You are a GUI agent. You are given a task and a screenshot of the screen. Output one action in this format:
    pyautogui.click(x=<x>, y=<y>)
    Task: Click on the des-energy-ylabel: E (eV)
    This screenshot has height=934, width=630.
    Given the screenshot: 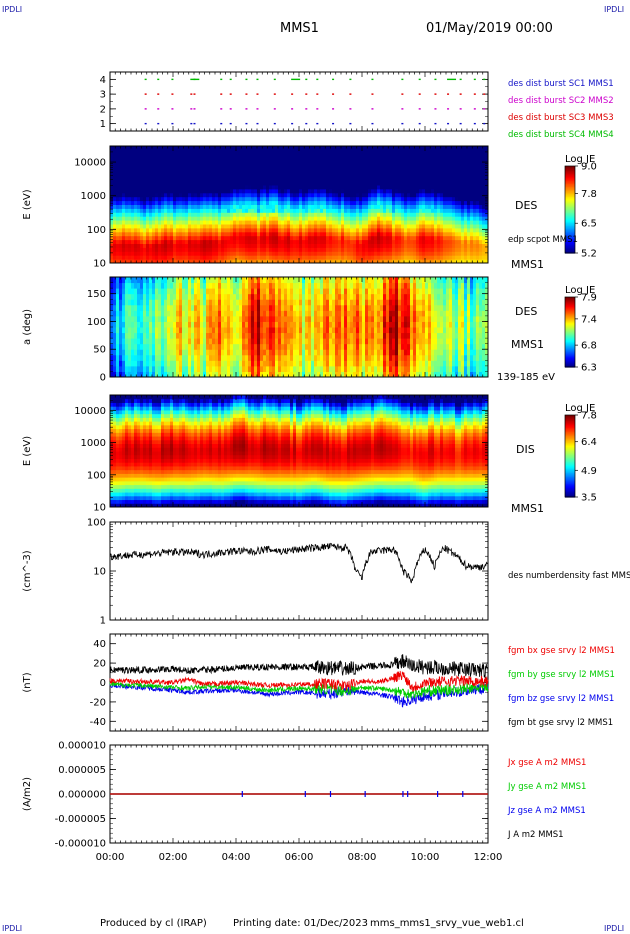 What is the action you would take?
    pyautogui.click(x=27, y=204)
    